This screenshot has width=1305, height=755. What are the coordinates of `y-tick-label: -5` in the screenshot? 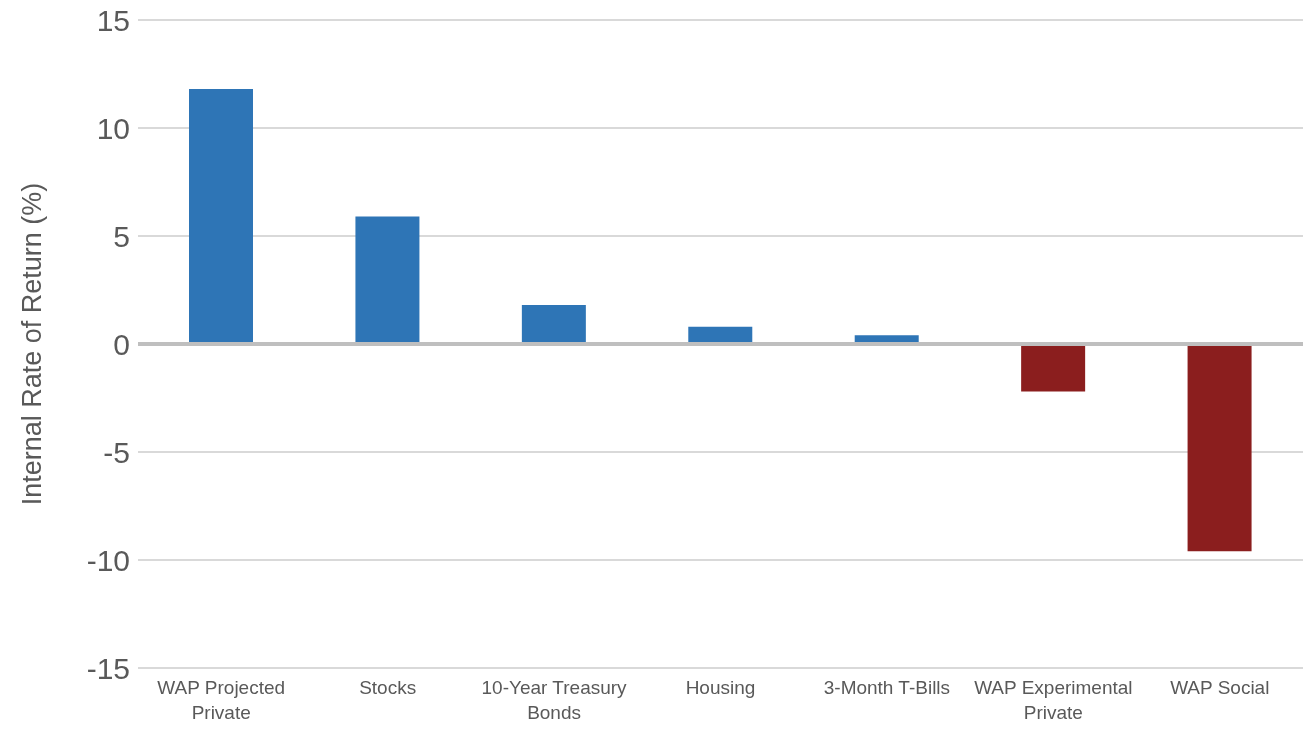 It's located at (116, 452).